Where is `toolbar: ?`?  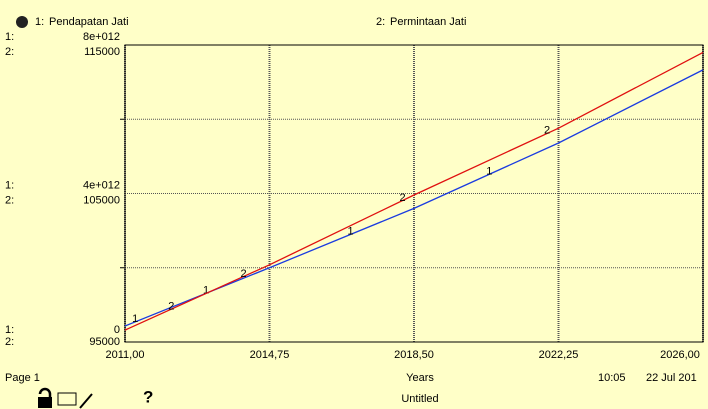
toolbar: ? is located at coordinates (95, 398).